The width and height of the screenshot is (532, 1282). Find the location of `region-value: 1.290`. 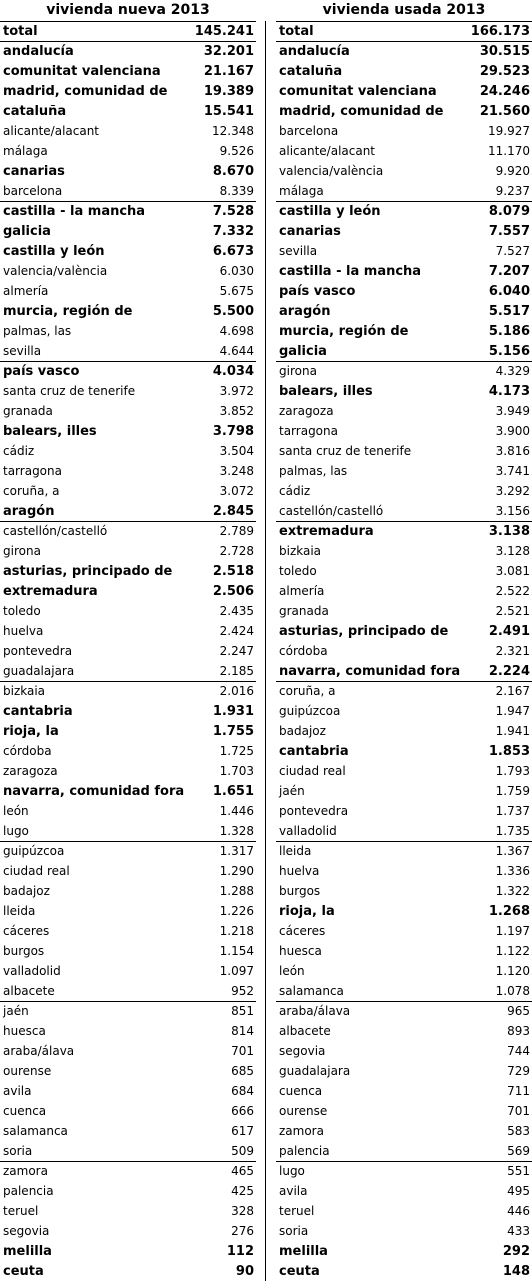

region-value: 1.290 is located at coordinates (236, 871).